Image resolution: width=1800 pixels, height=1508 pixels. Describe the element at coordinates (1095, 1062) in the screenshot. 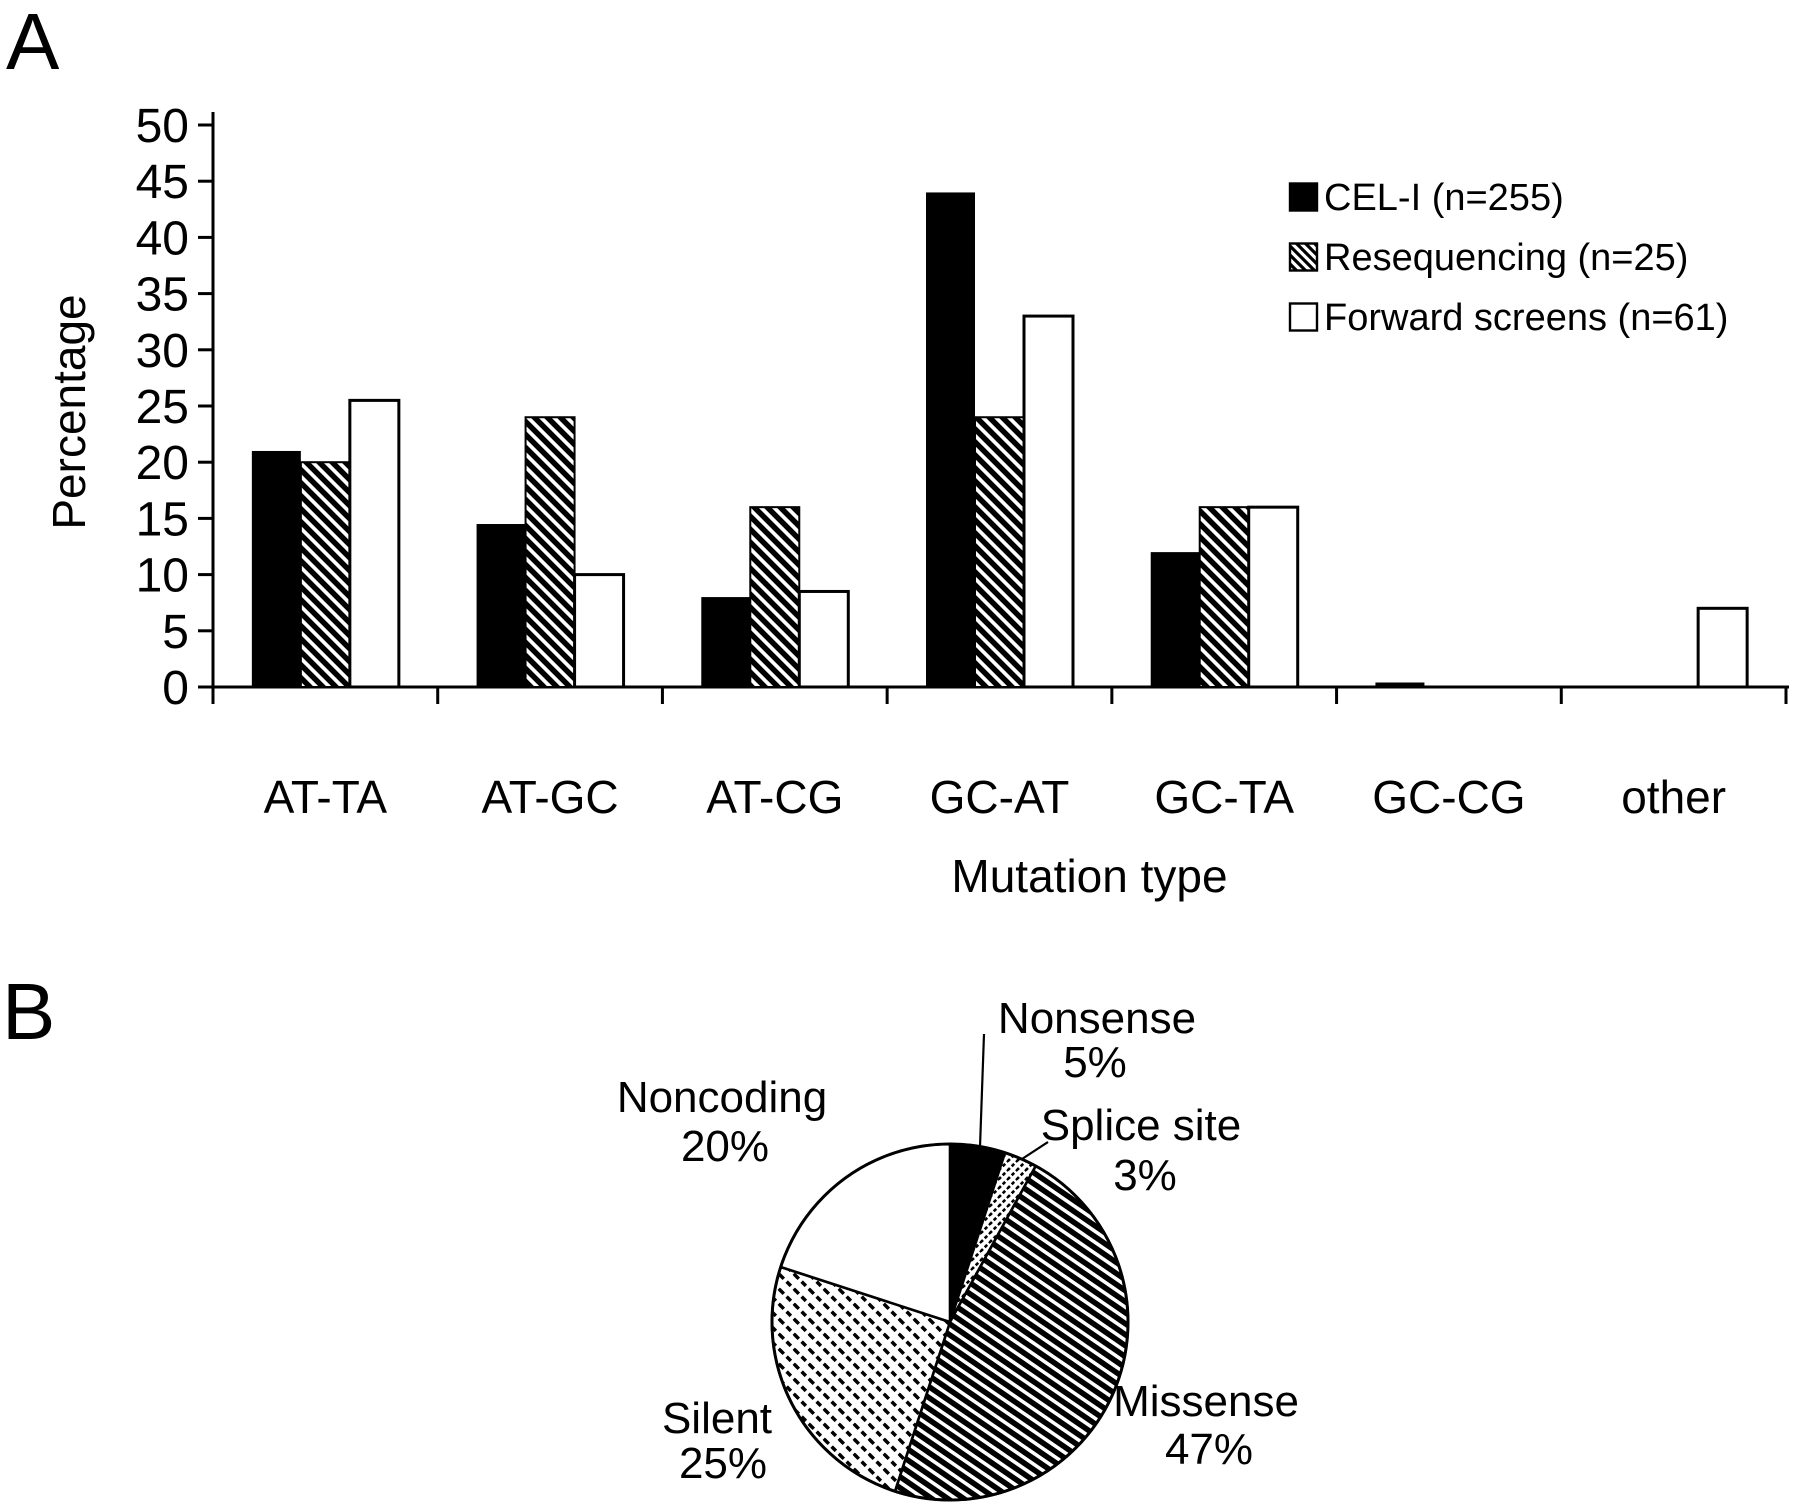

I see `pie-pct-nonsense: 5%` at that location.